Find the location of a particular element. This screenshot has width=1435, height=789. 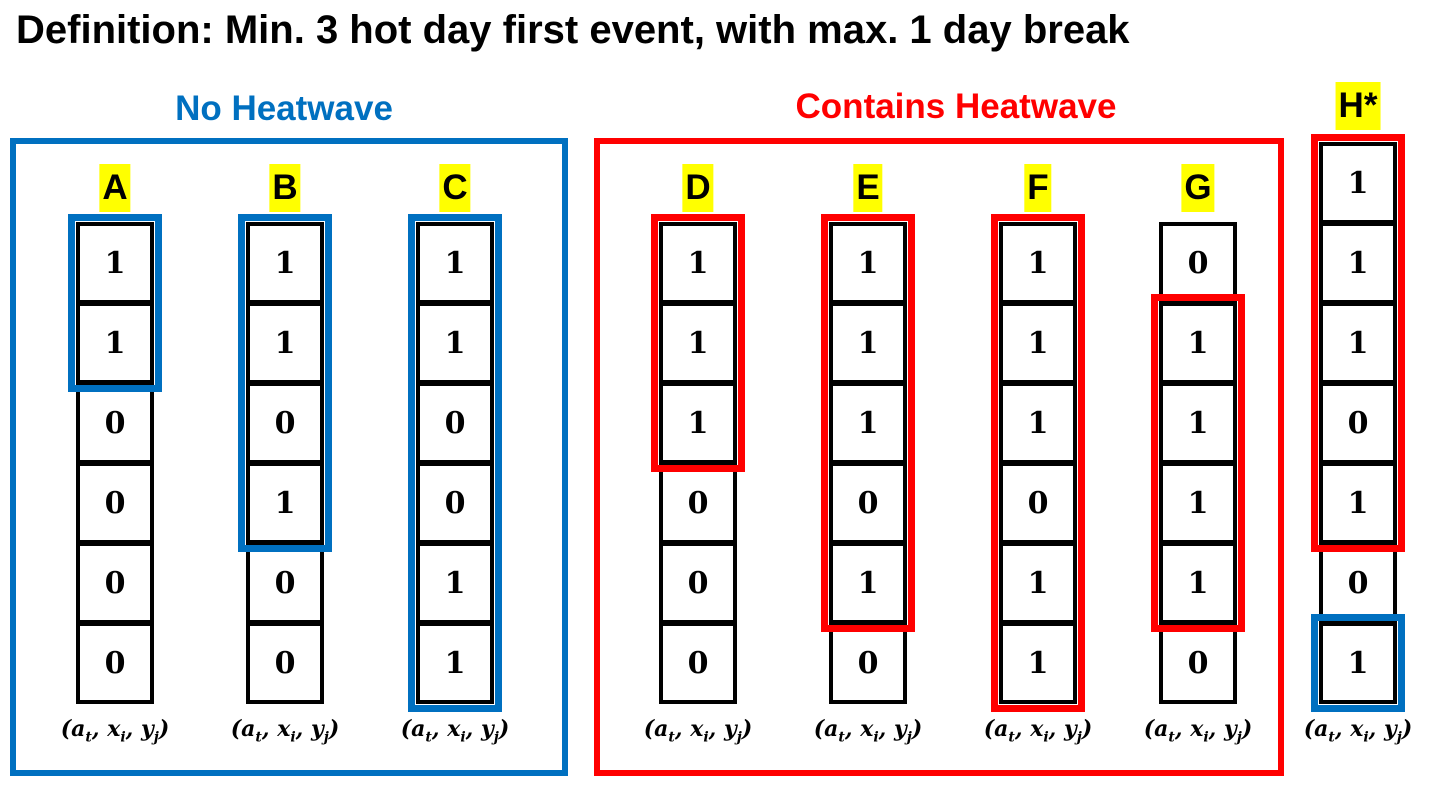

column-label-a: A is located at coordinates (115, 188).